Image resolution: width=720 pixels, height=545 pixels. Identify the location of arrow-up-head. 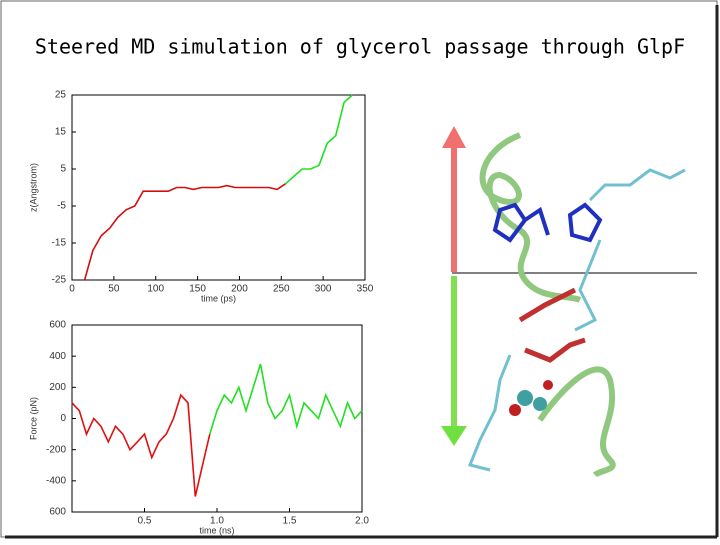
(454, 137).